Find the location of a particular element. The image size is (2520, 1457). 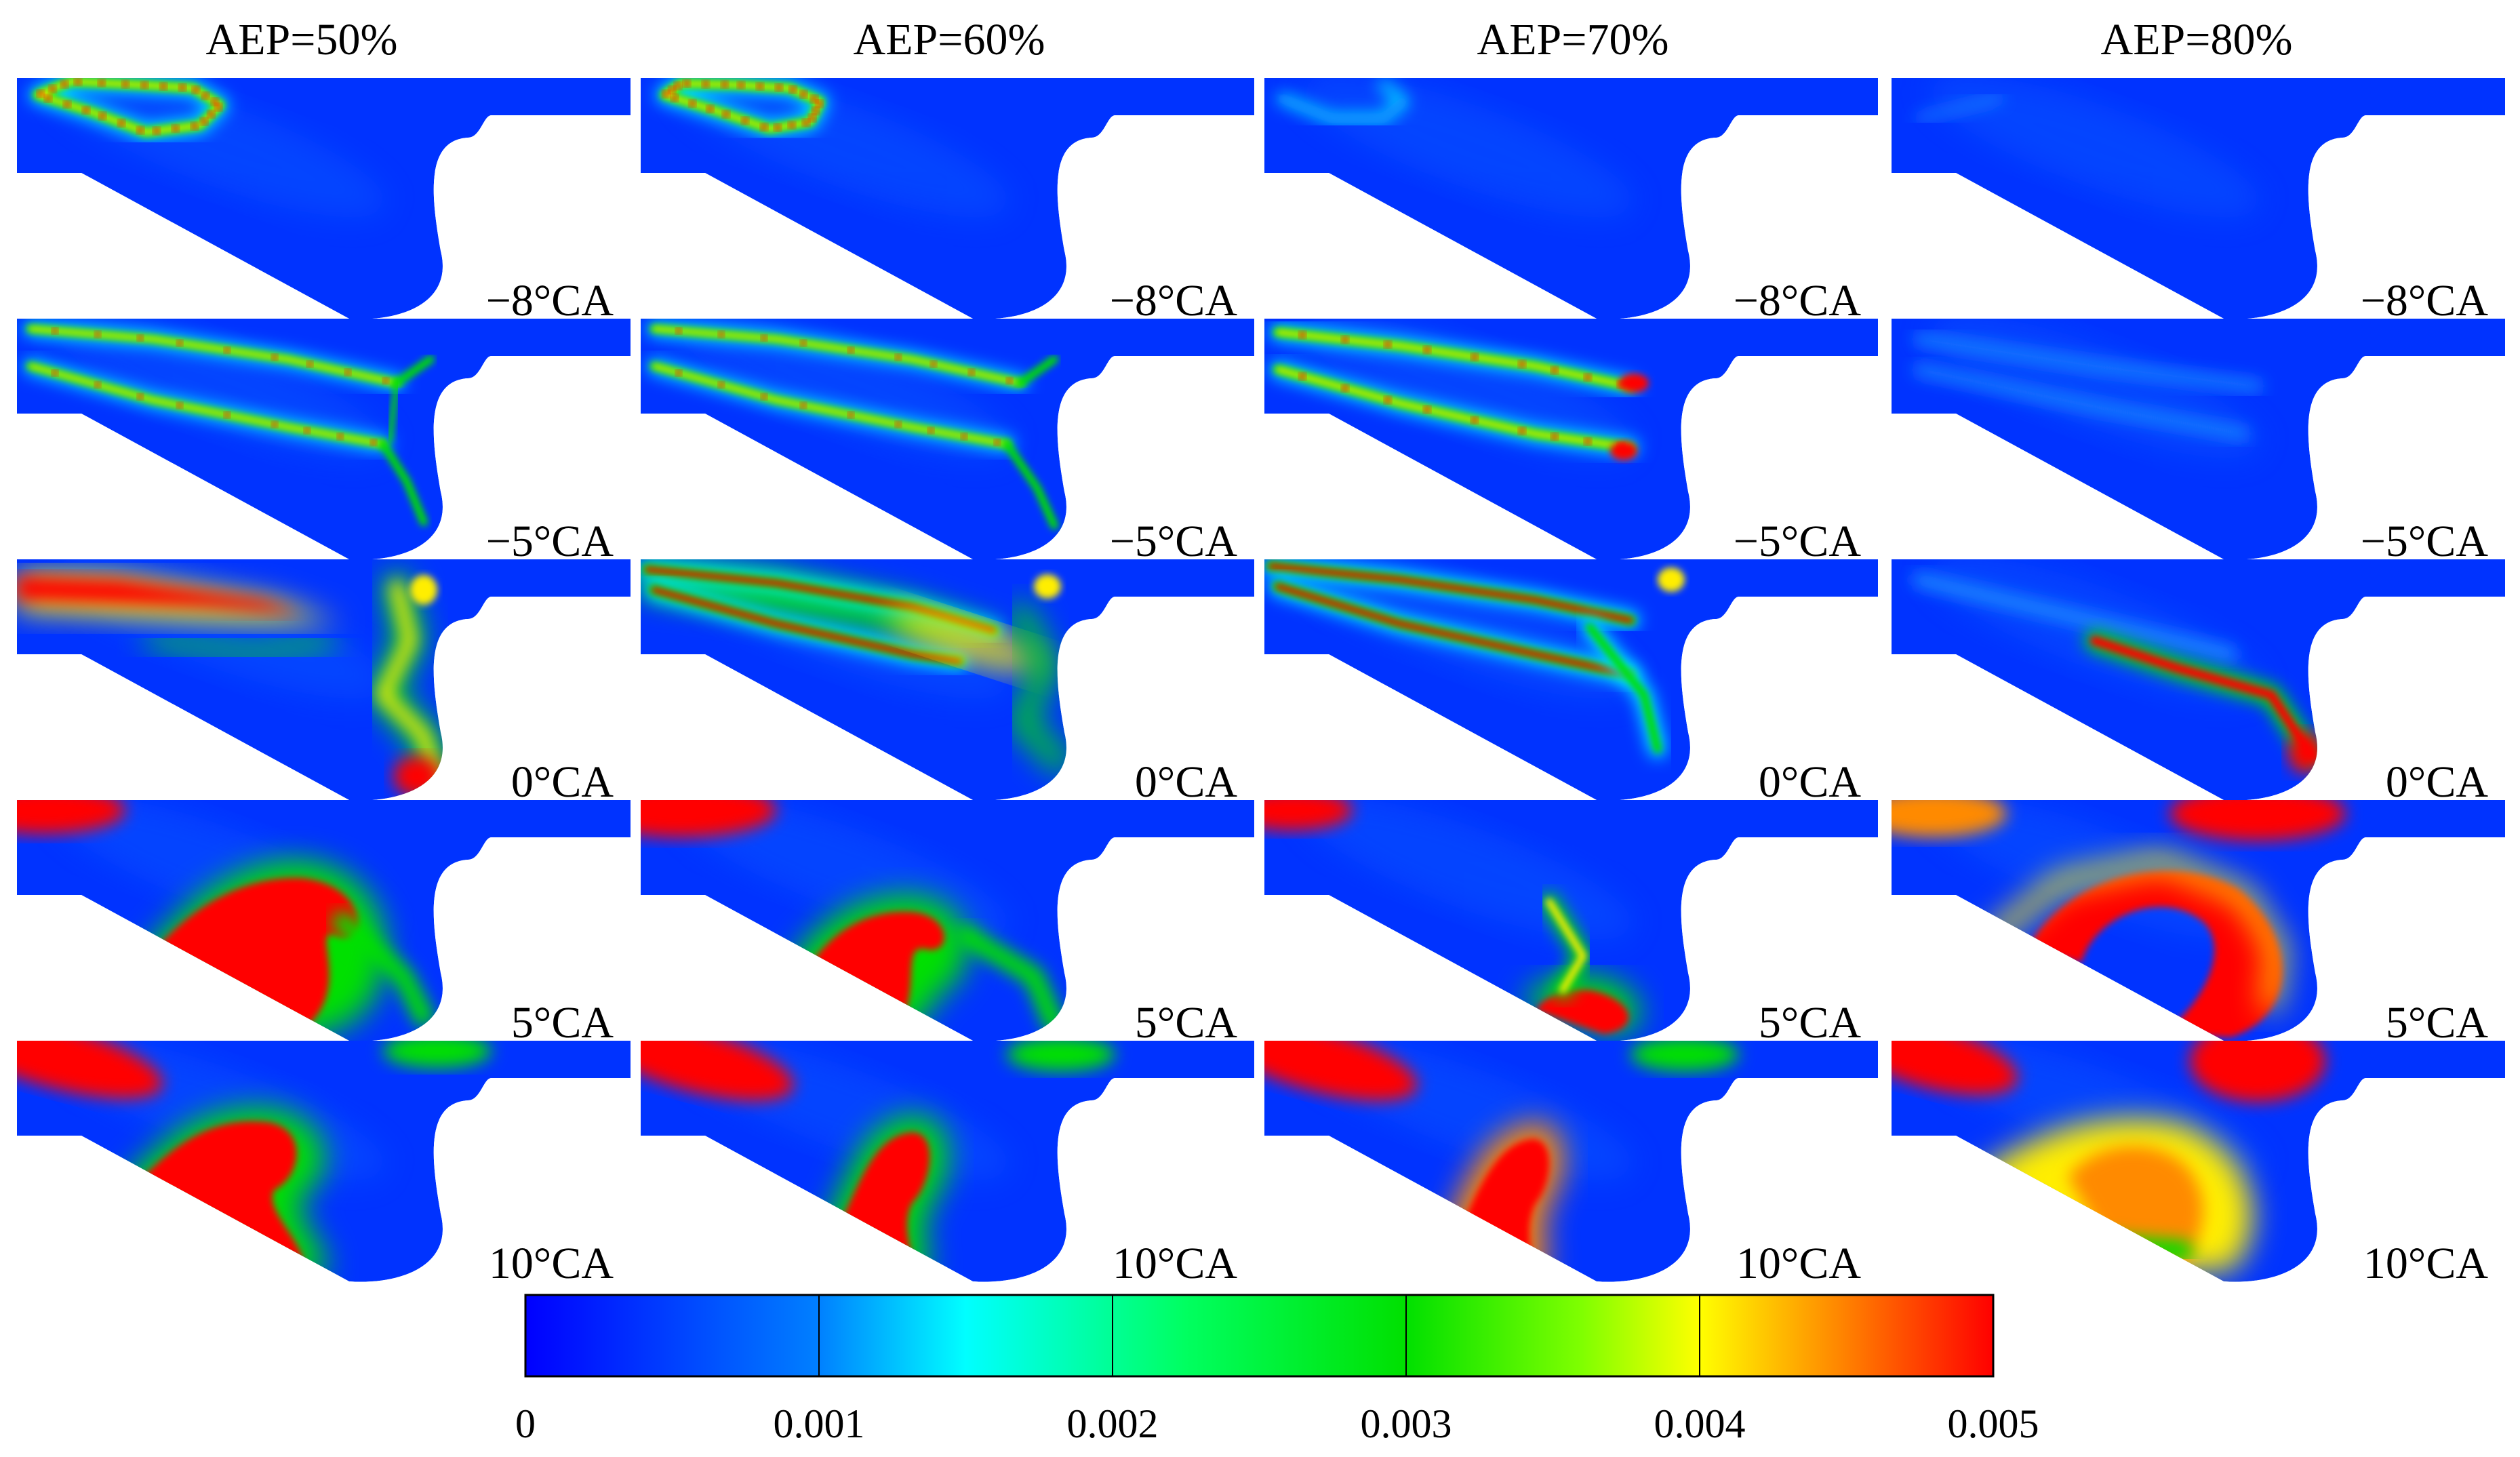

colorbar-tick-label: 0 is located at coordinates (525, 1424).